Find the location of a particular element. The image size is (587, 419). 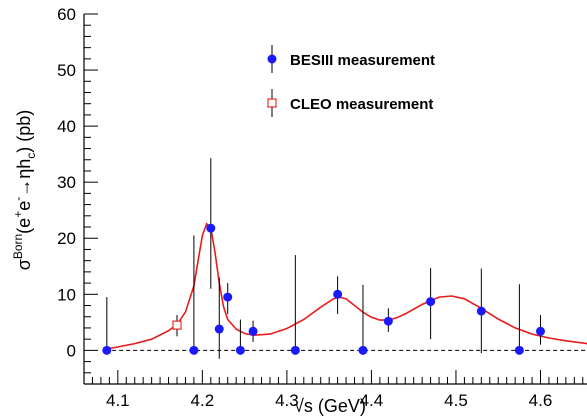

y-title-mid3: →ηh is located at coordinates (24, 178).